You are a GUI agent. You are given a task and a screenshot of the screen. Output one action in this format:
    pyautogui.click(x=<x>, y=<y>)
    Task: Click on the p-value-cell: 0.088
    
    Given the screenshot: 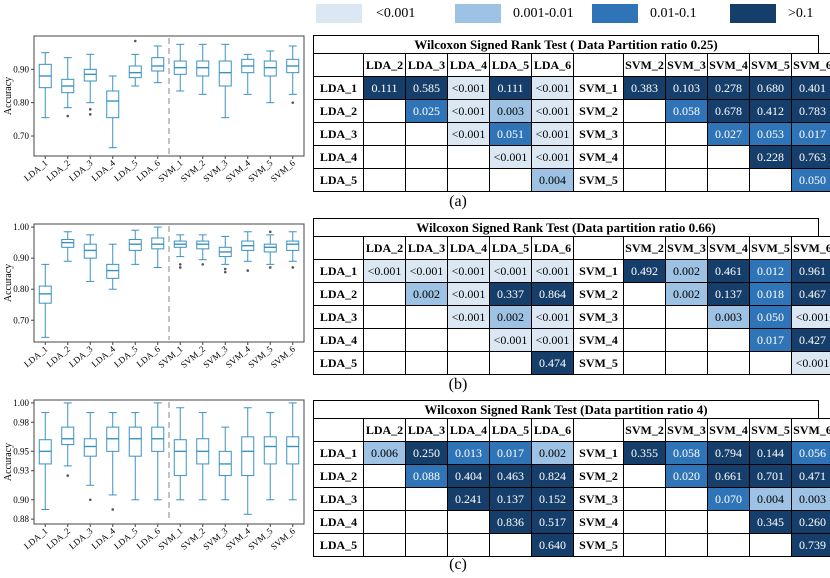 What is the action you would take?
    pyautogui.click(x=426, y=476)
    